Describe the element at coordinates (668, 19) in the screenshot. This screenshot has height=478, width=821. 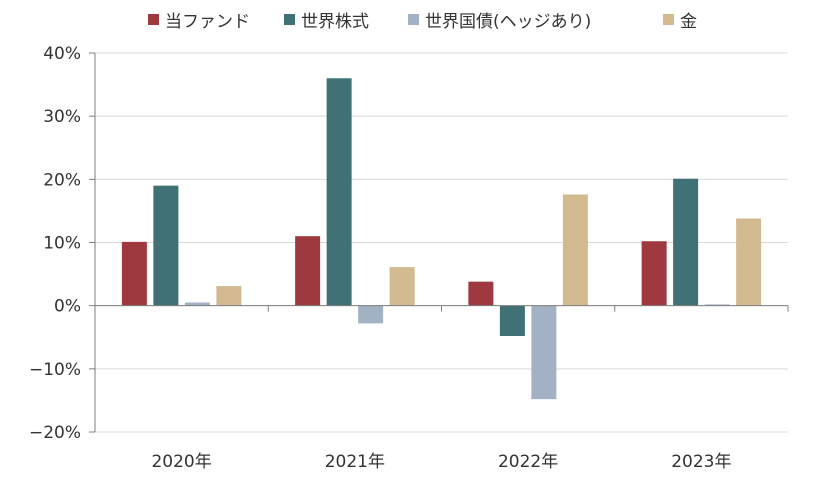
I see `legend-swatch-gold` at that location.